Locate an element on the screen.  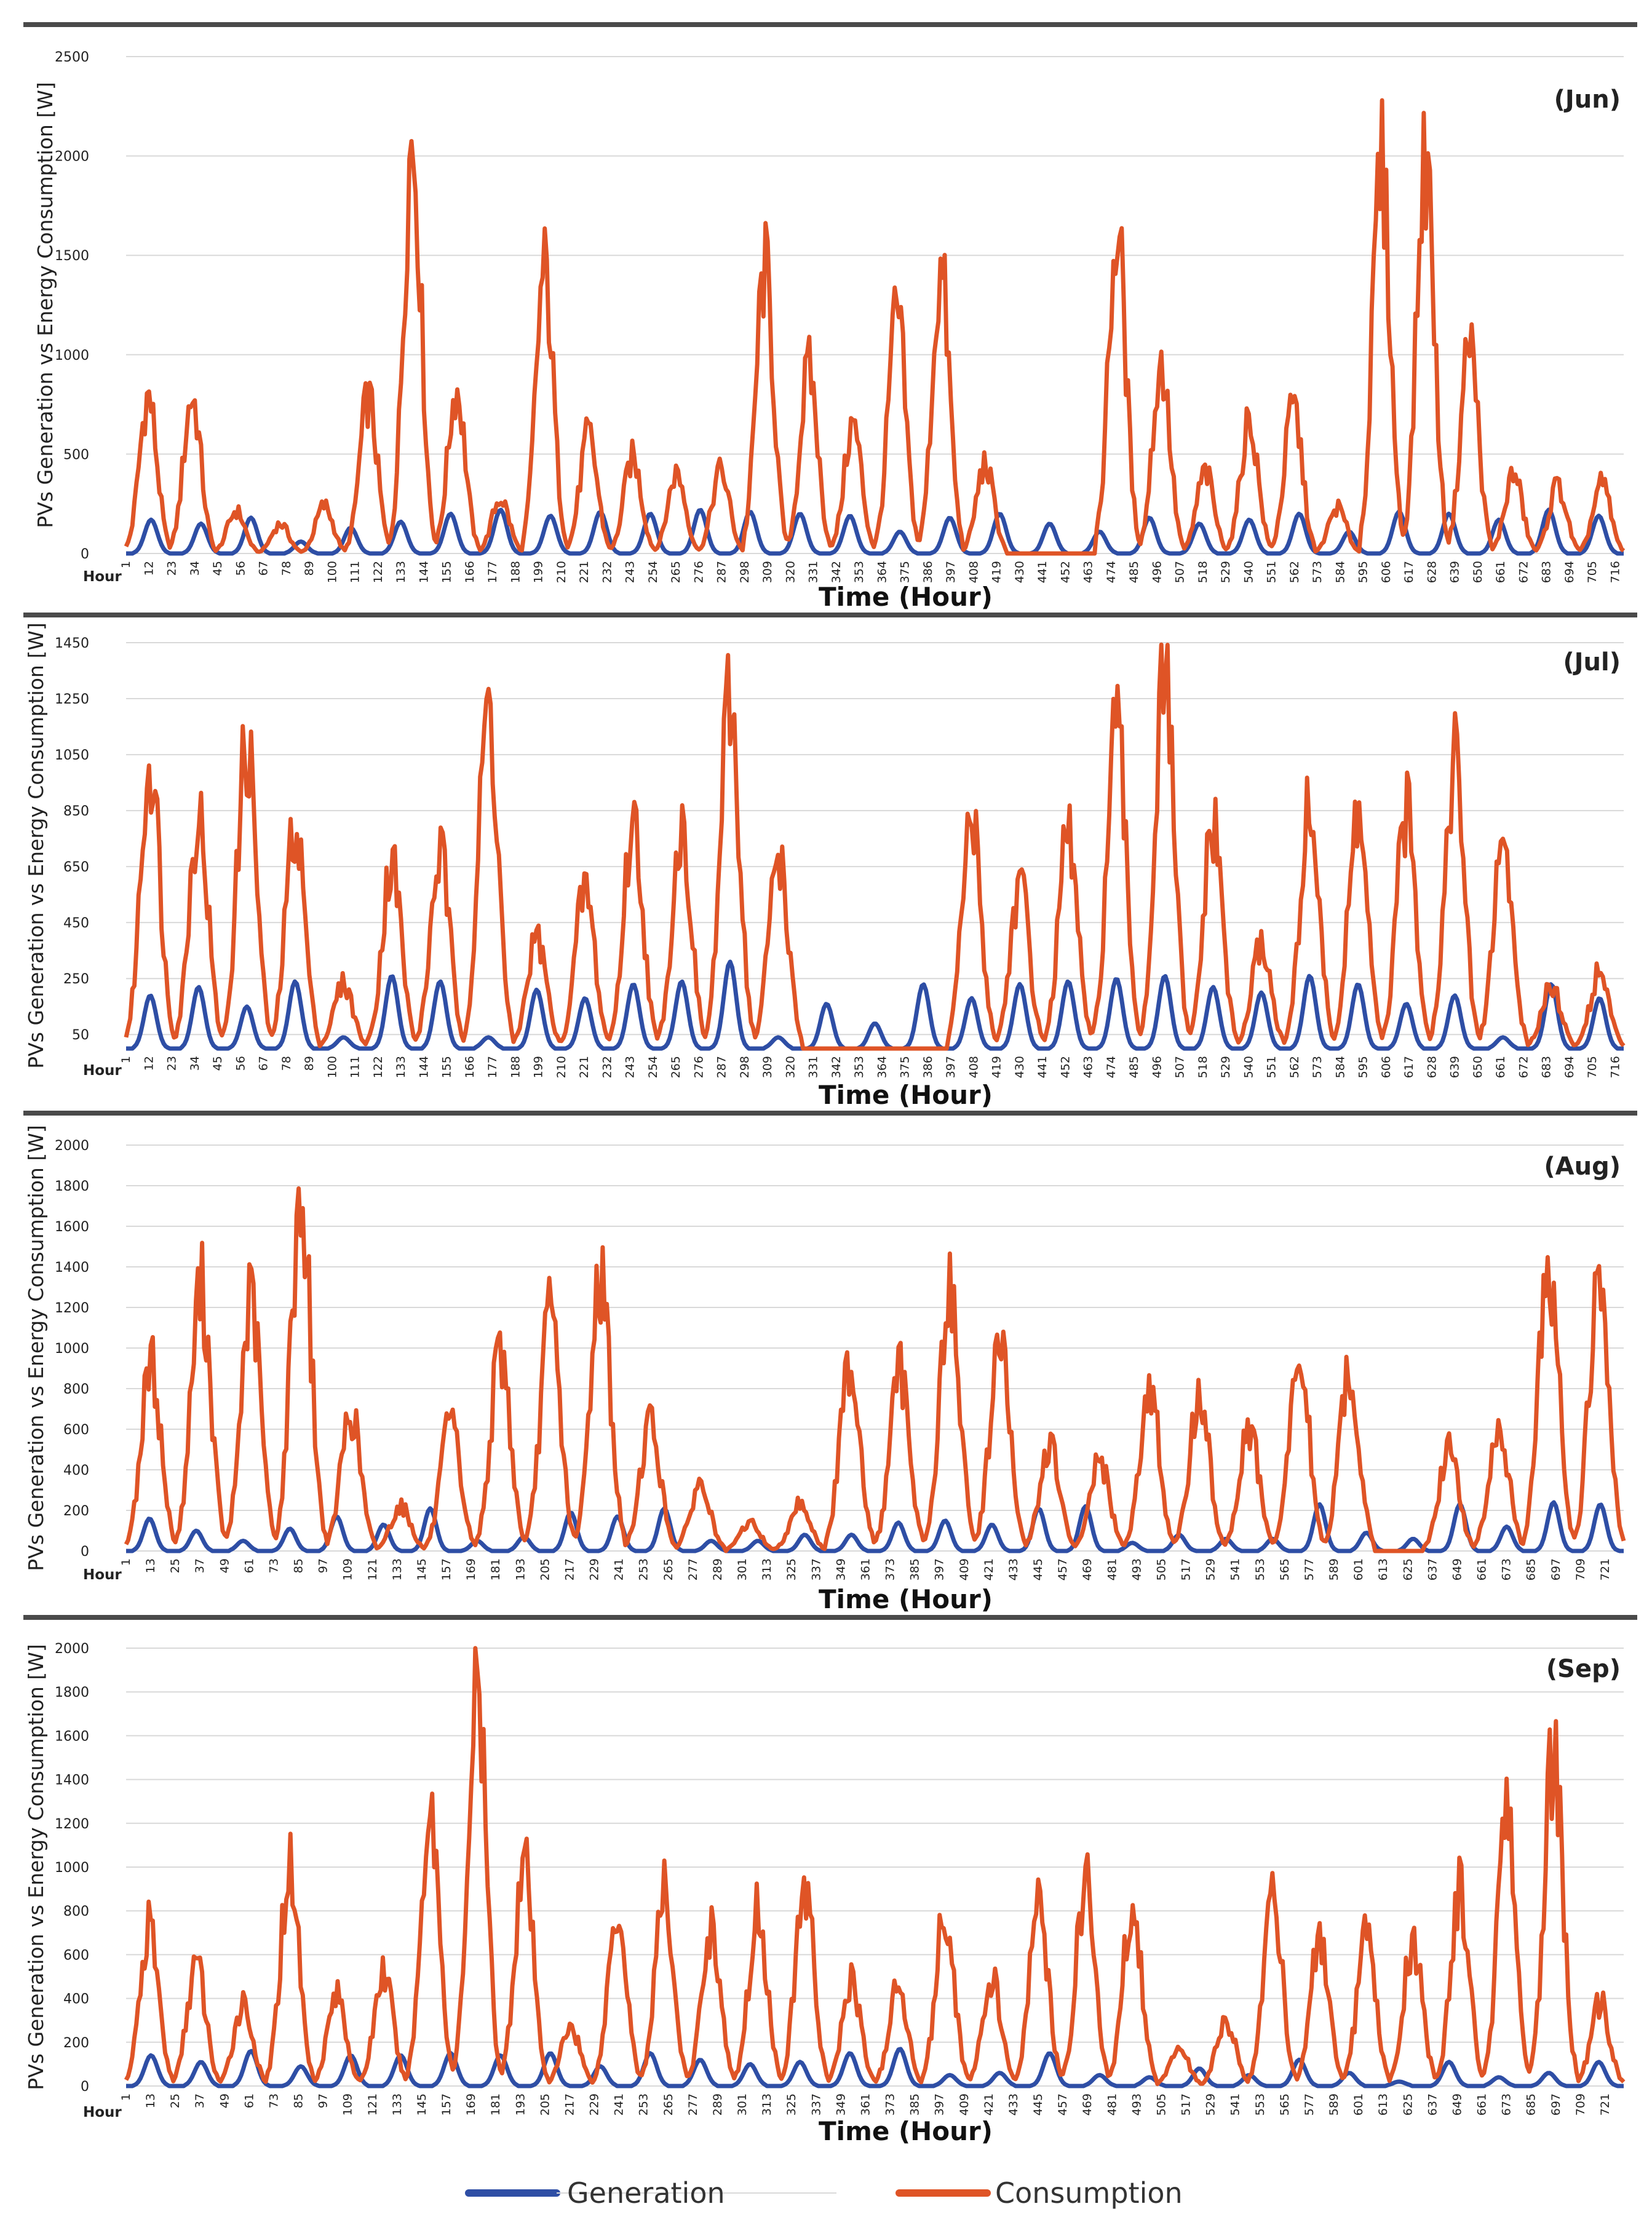
legend: Generation Consumption is located at coordinates (824, 2193).